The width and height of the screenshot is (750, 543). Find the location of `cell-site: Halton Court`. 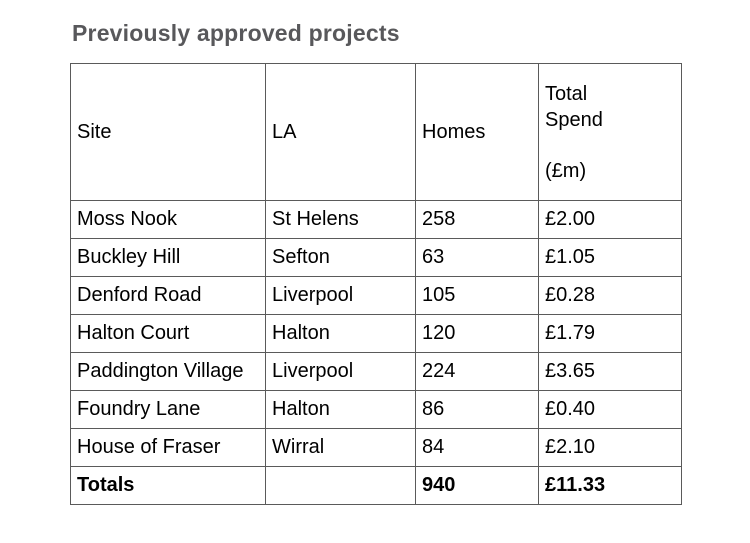

cell-site: Halton Court is located at coordinates (168, 333).